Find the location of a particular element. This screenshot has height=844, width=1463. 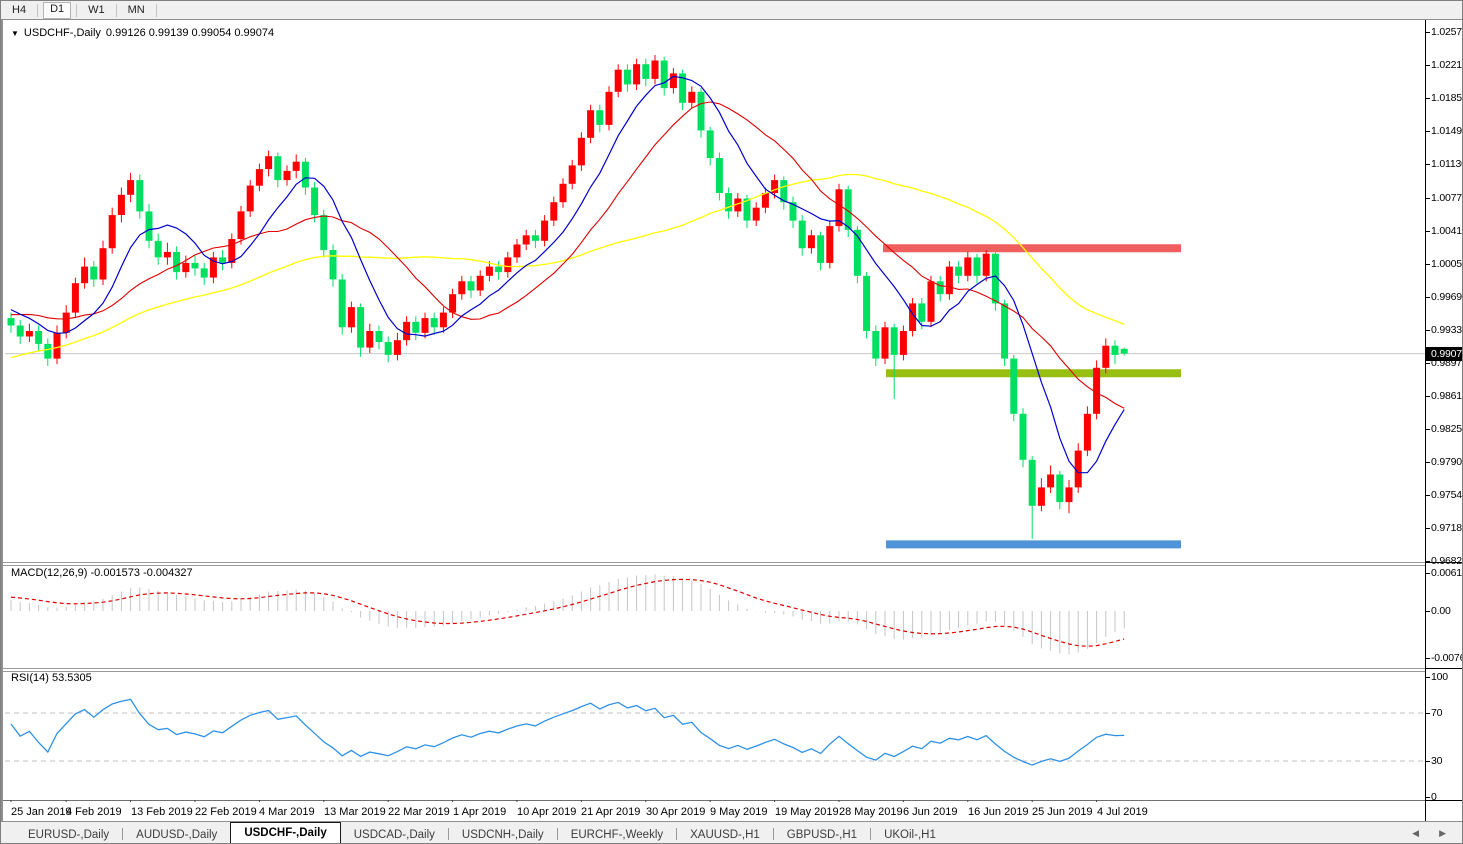

chart-tab-usdcad-daily: USDCAD-,Daily is located at coordinates (394, 835).